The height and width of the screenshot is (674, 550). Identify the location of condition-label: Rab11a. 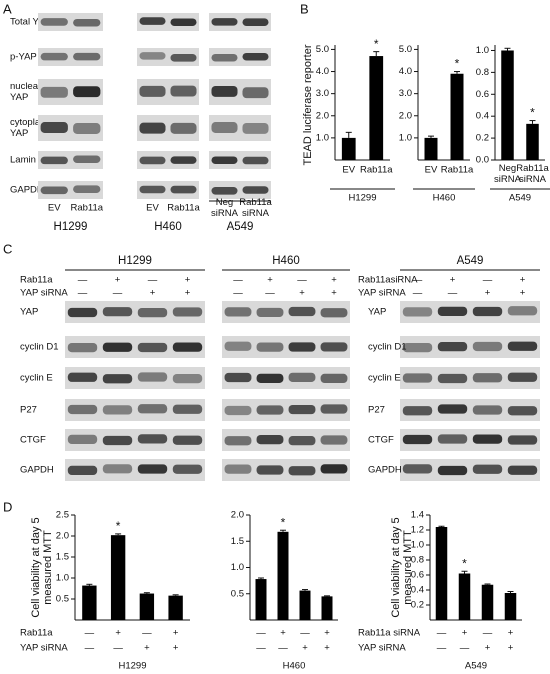
(36, 280).